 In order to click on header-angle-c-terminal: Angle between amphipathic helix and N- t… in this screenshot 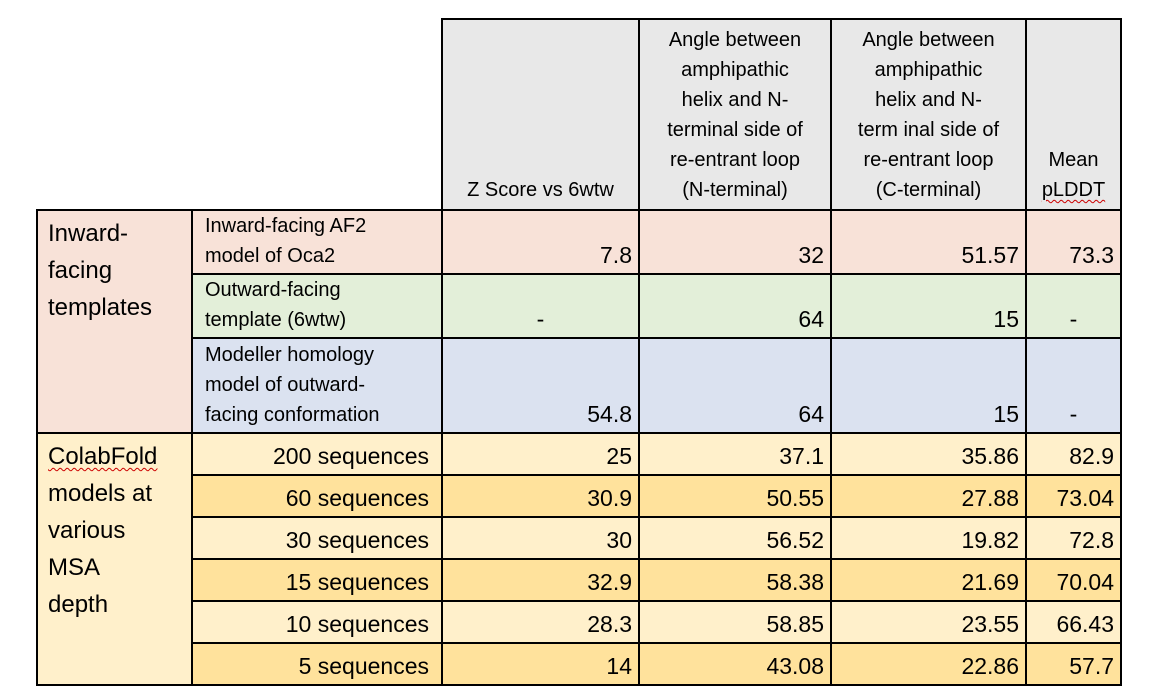, I will do `click(928, 114)`.